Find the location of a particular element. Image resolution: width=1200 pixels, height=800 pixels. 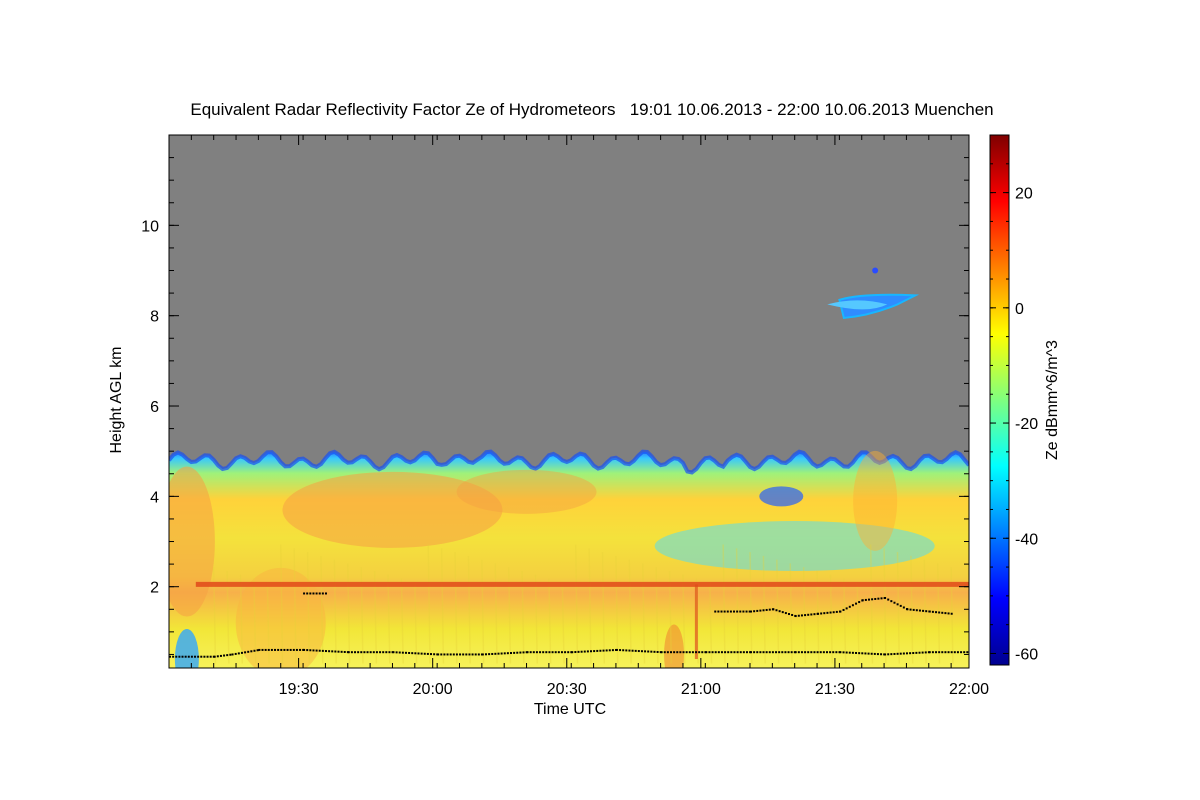

y-tick-label: 8 is located at coordinates (154, 317).